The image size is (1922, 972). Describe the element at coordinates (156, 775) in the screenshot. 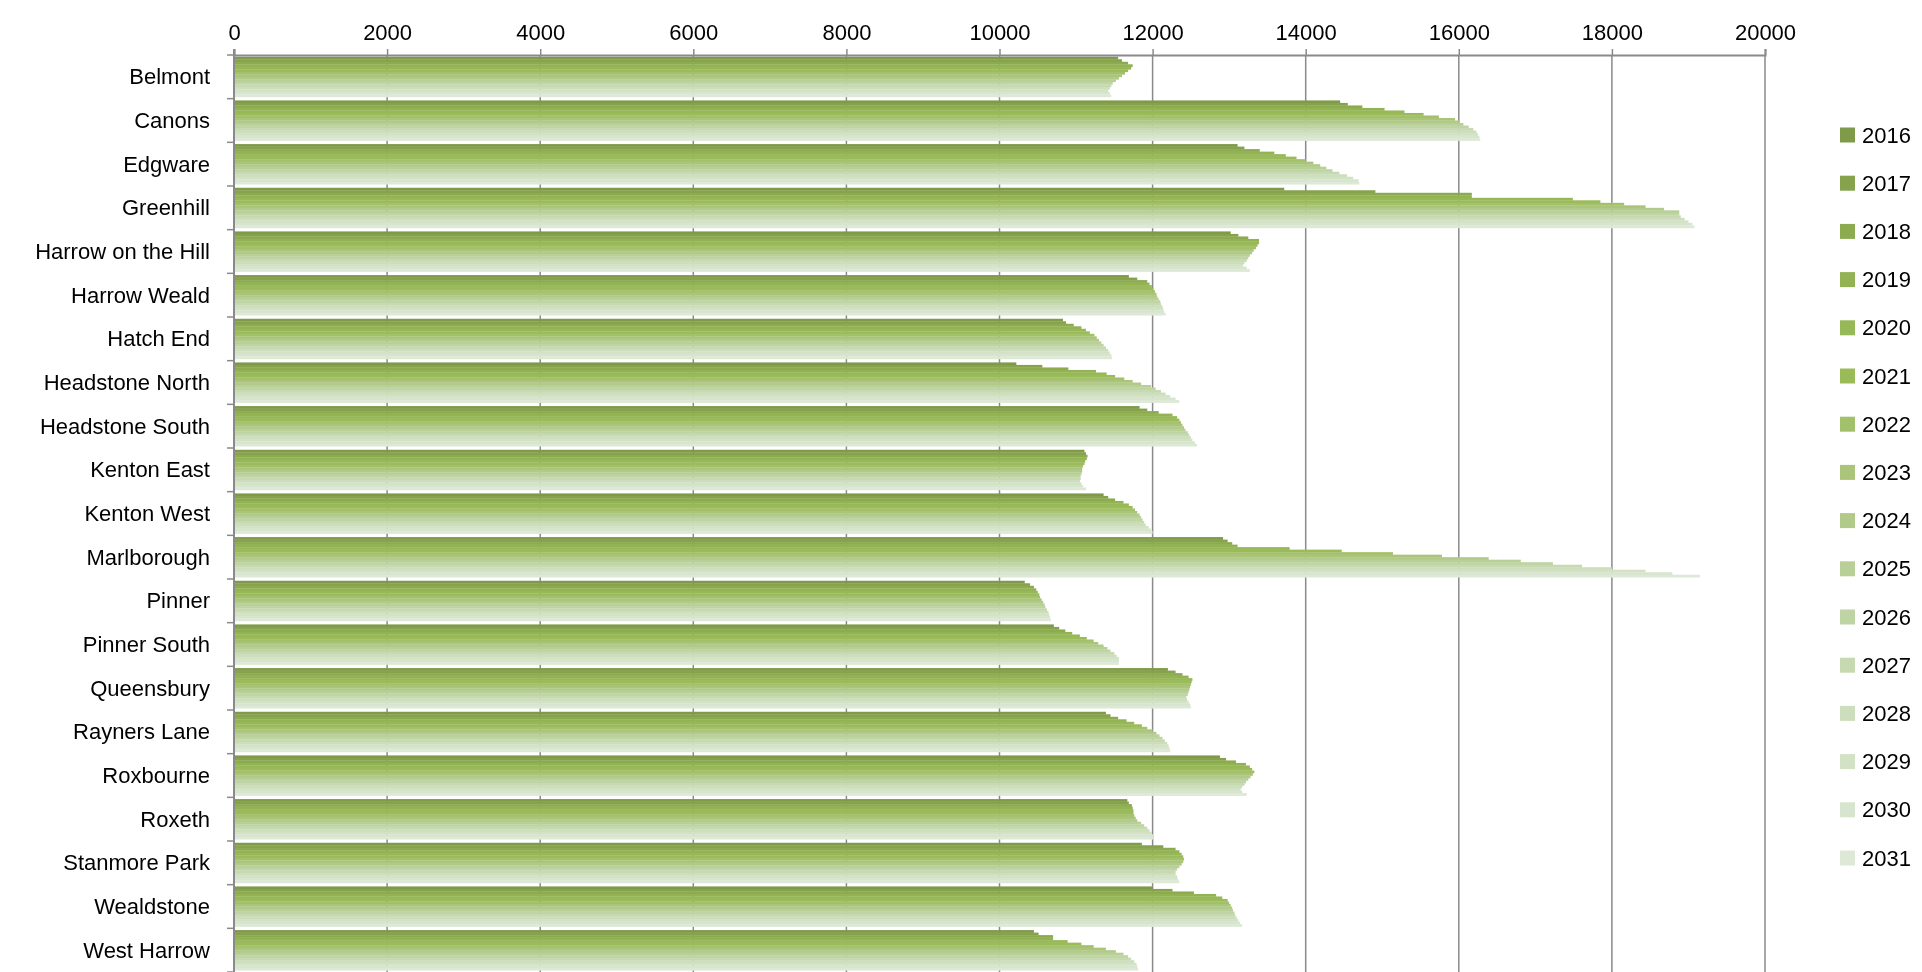

I see `y-tick-label: Roxbourne` at that location.